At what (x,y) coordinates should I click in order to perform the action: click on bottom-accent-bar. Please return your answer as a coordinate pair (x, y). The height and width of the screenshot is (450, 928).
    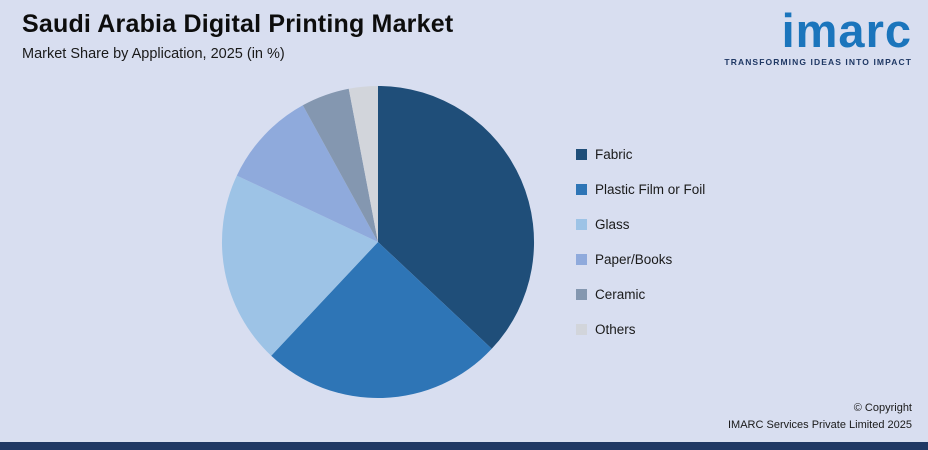
    Looking at the image, I should click on (464, 446).